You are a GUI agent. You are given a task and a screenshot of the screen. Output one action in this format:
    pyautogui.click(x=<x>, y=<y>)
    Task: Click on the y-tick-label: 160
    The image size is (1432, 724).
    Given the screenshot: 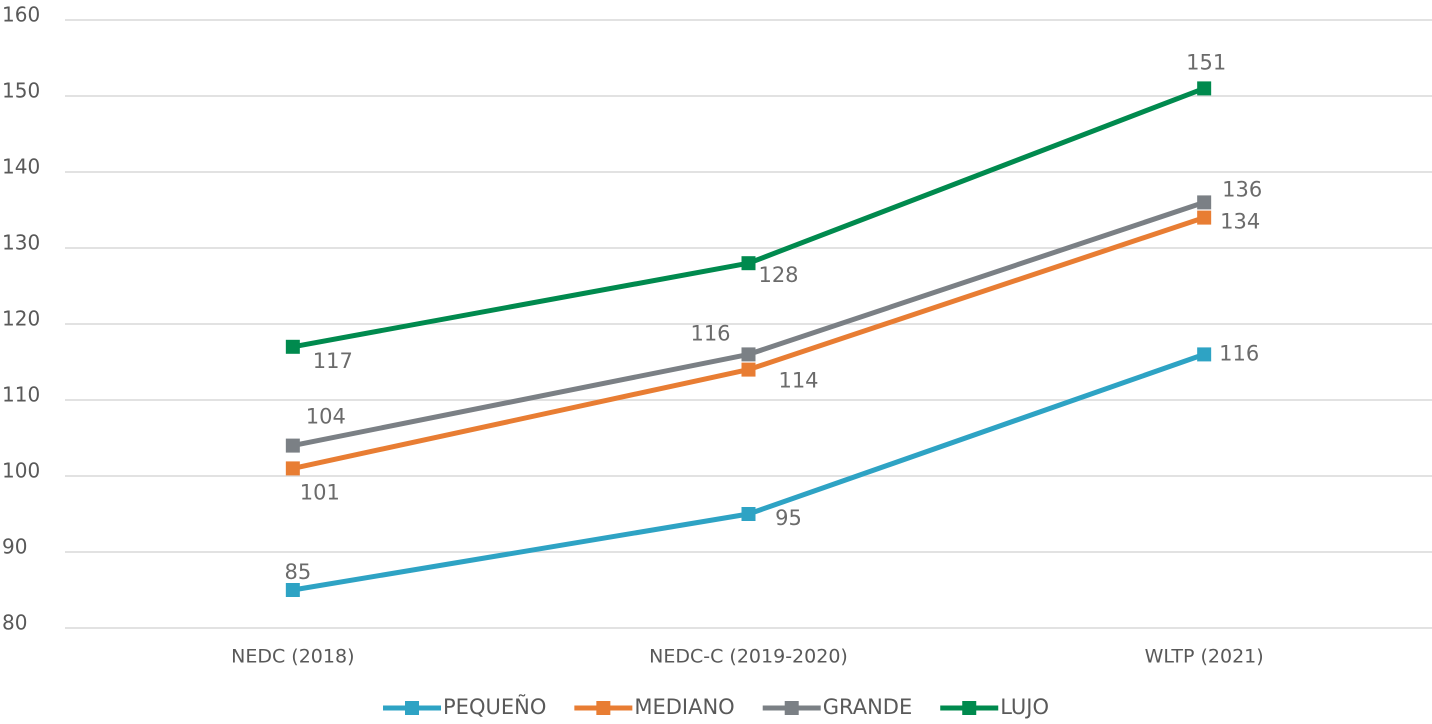 What is the action you would take?
    pyautogui.click(x=21, y=15)
    